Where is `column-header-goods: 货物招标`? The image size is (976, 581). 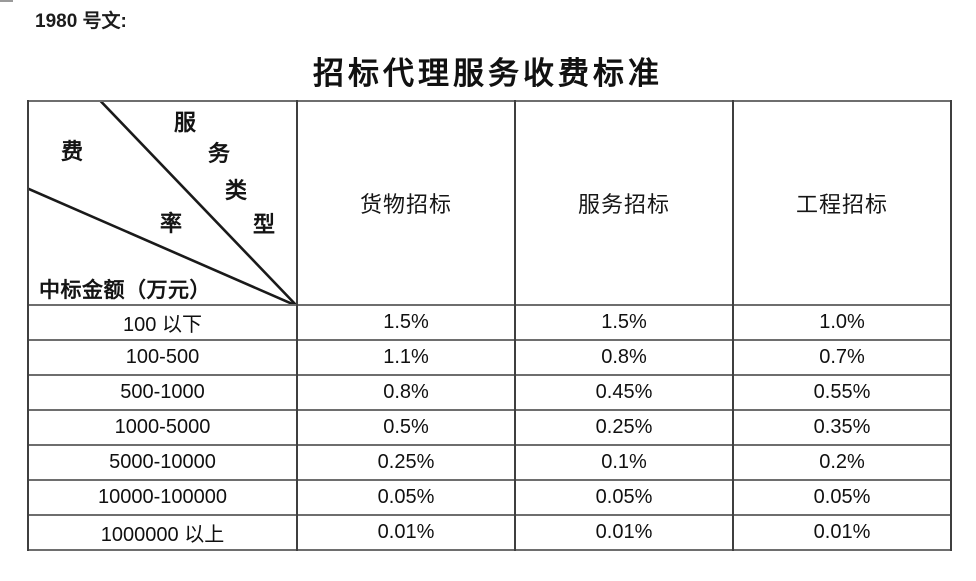
column-header-goods: 货物招标 is located at coordinates (406, 203).